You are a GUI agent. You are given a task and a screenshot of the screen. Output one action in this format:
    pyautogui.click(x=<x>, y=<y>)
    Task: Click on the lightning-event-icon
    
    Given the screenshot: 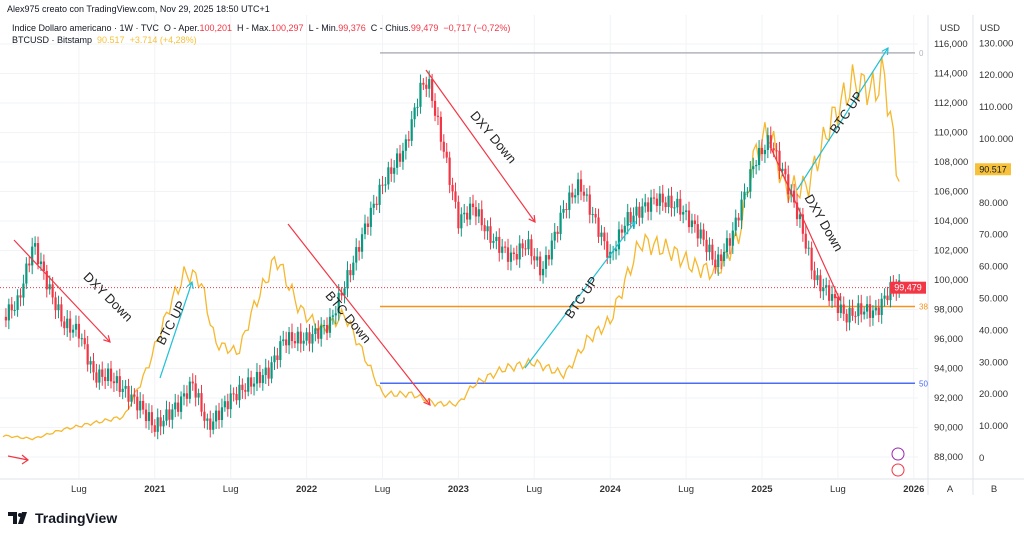 What is the action you would take?
    pyautogui.click(x=898, y=454)
    